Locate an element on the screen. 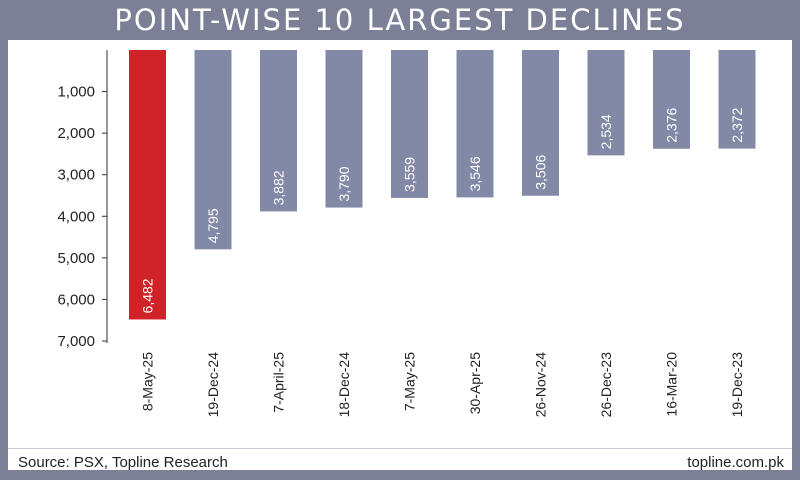 The height and width of the screenshot is (480, 800). data-label: 3,882 is located at coordinates (279, 187).